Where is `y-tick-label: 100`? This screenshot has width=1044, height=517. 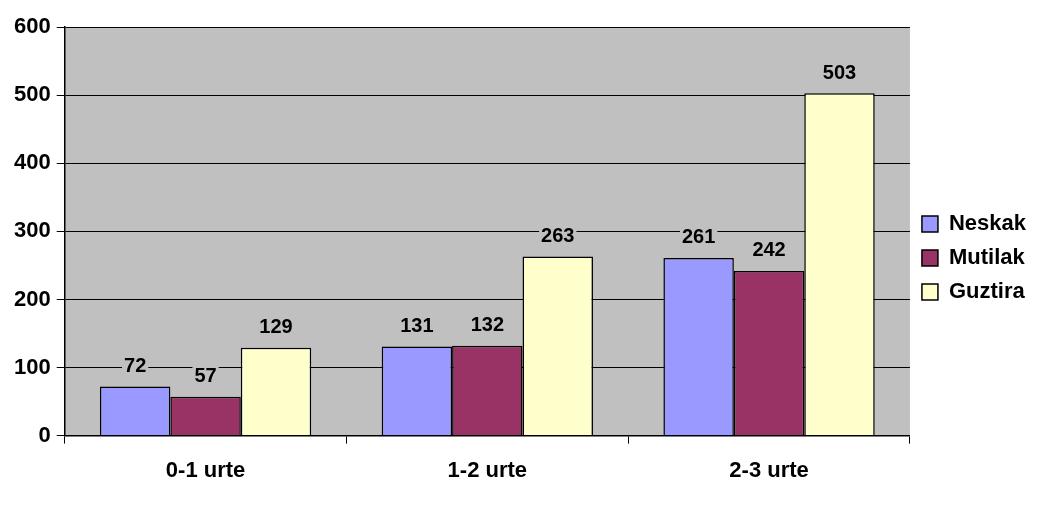
y-tick-label: 100 is located at coordinates (32, 366).